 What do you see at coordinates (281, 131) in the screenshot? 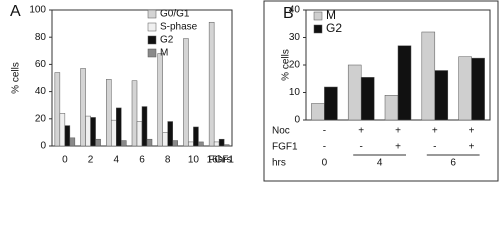
I see `row-label: Noc` at bounding box center [281, 131].